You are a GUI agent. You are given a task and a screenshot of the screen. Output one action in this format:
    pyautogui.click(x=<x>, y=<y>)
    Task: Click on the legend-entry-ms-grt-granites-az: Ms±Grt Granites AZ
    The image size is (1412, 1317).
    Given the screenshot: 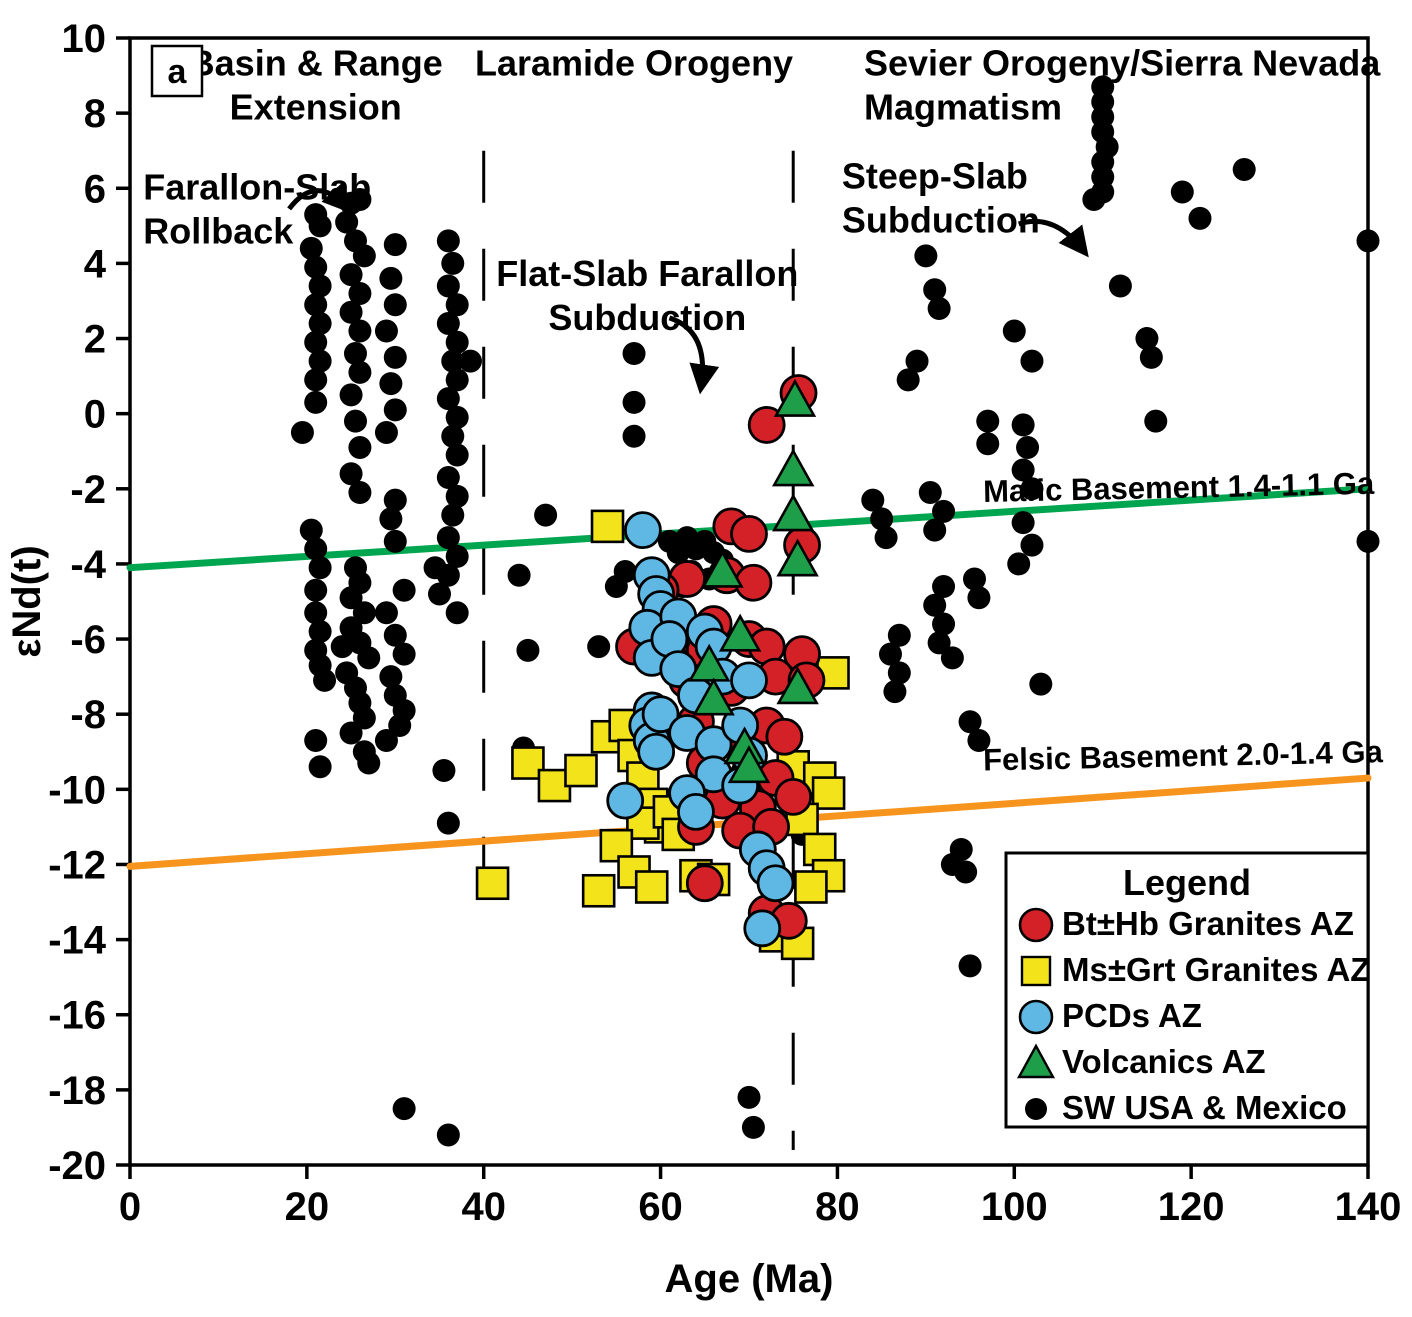 What is the action you would take?
    pyautogui.click(x=1195, y=969)
    